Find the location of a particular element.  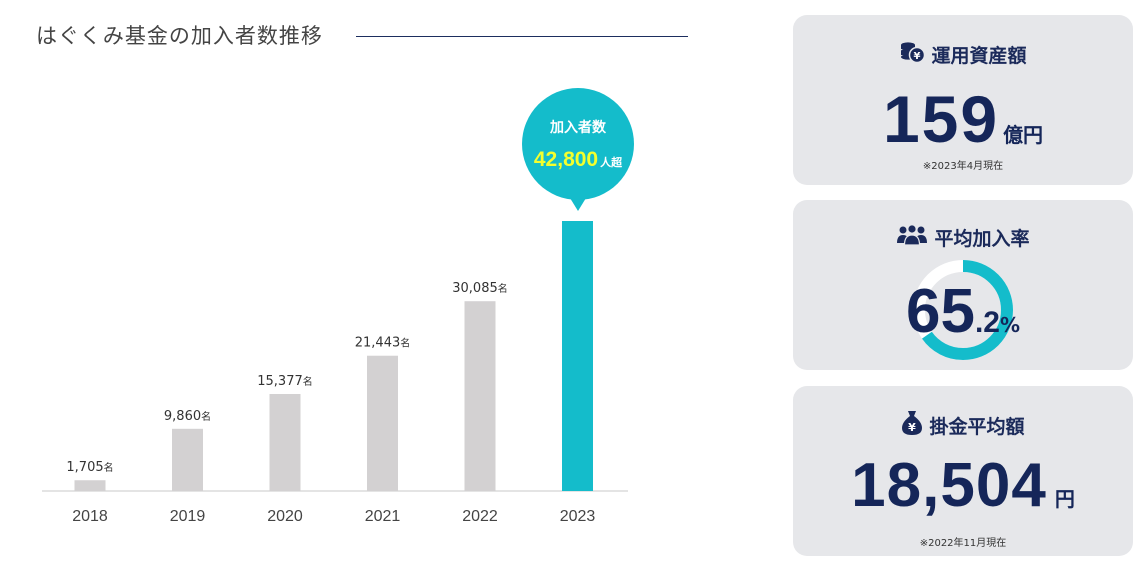

contrib-note: ※2022年11月現在 is located at coordinates (963, 543).